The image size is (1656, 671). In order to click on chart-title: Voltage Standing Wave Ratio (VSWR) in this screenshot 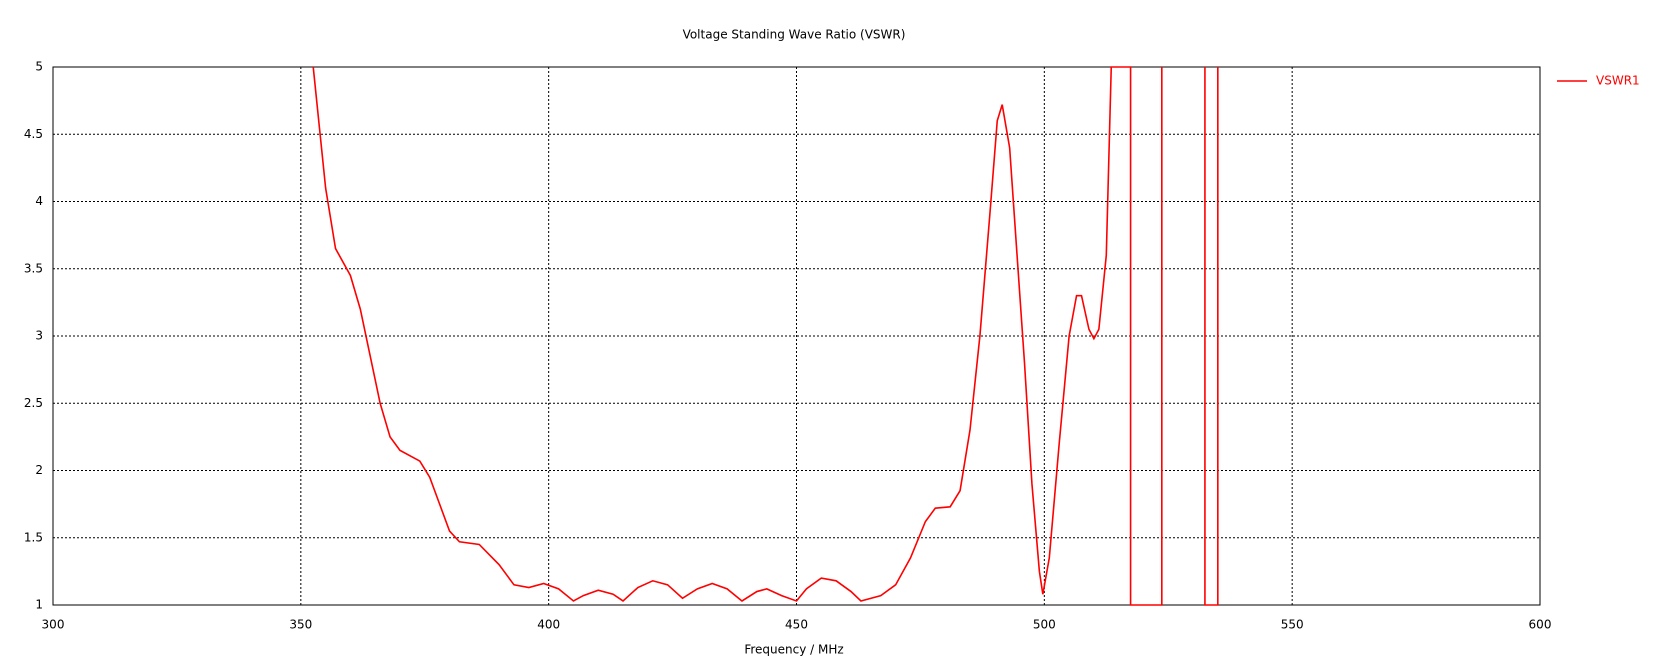, I will do `click(794, 35)`.